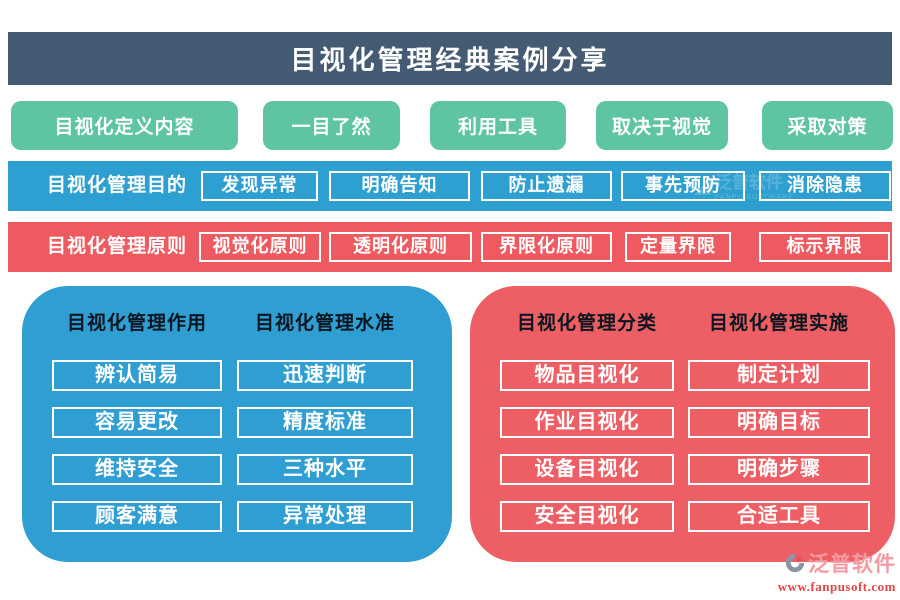 The width and height of the screenshot is (900, 600). I want to click on fanpu-logo-brand: 泛普软件, so click(852, 564).